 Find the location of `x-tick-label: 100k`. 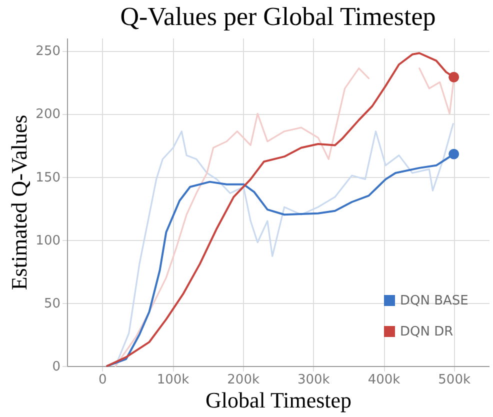

x-tick-label: 100k is located at coordinates (173, 380).